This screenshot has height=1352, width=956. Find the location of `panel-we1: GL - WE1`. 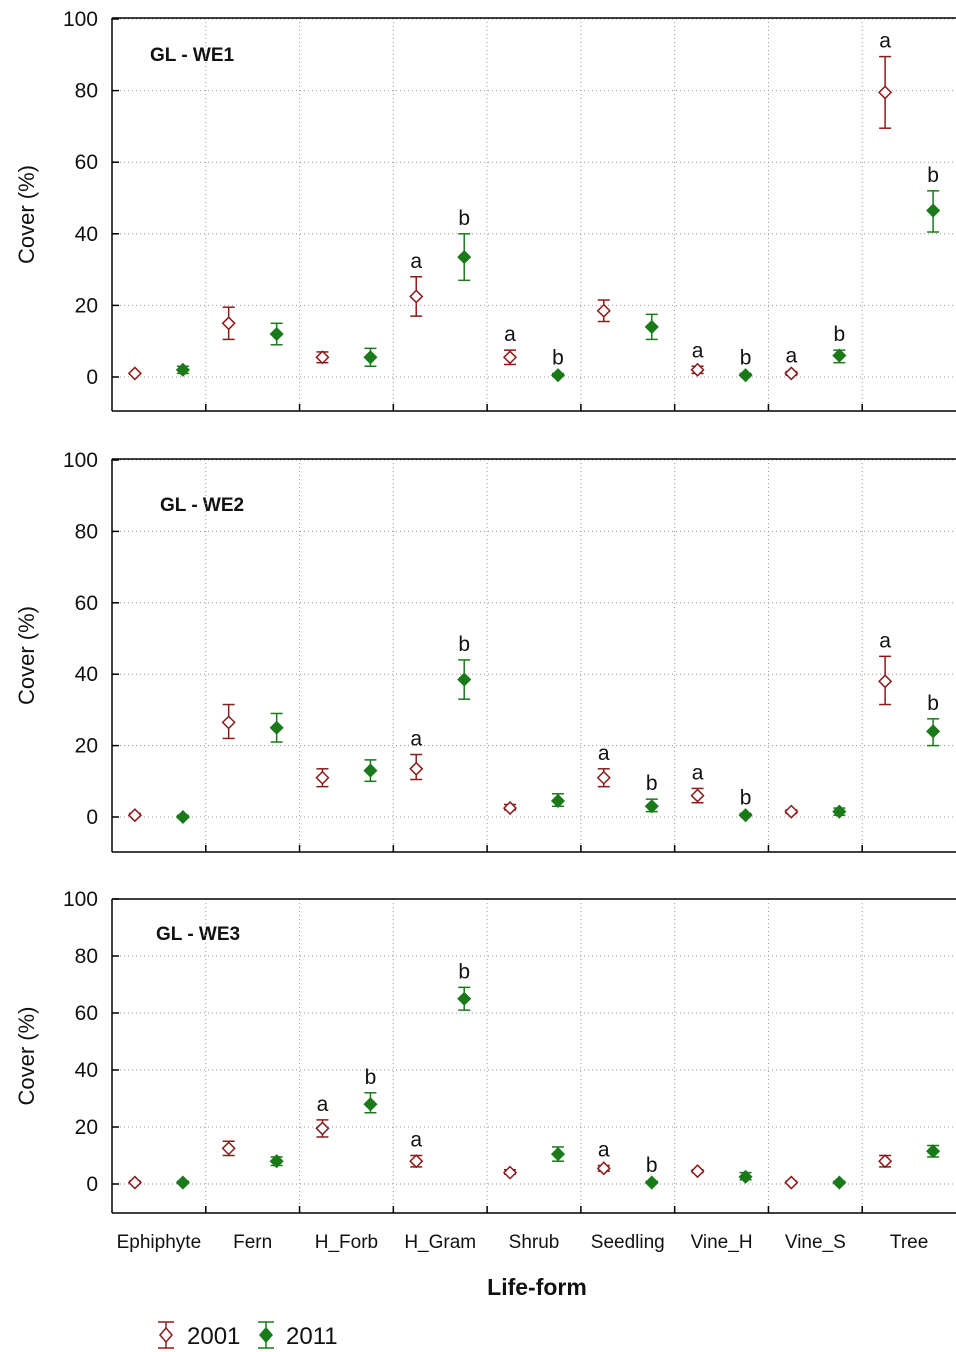

panel-we1: GL - WE1 is located at coordinates (192, 55).